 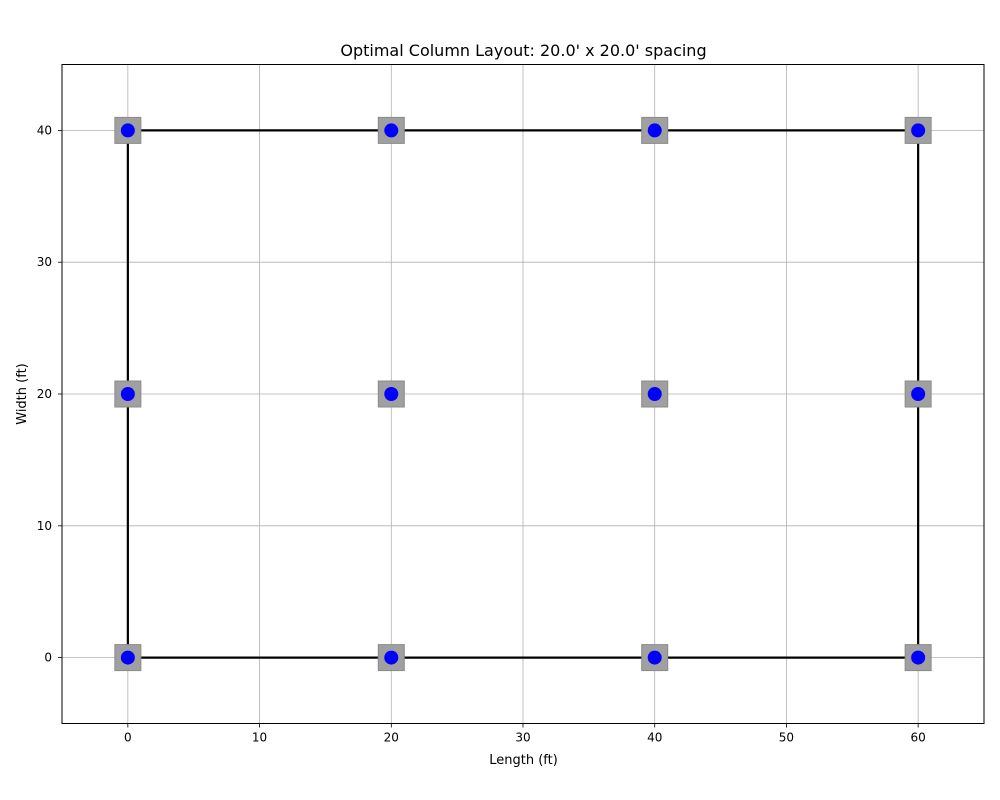 I want to click on x-tick-label: 60, so click(x=918, y=738).